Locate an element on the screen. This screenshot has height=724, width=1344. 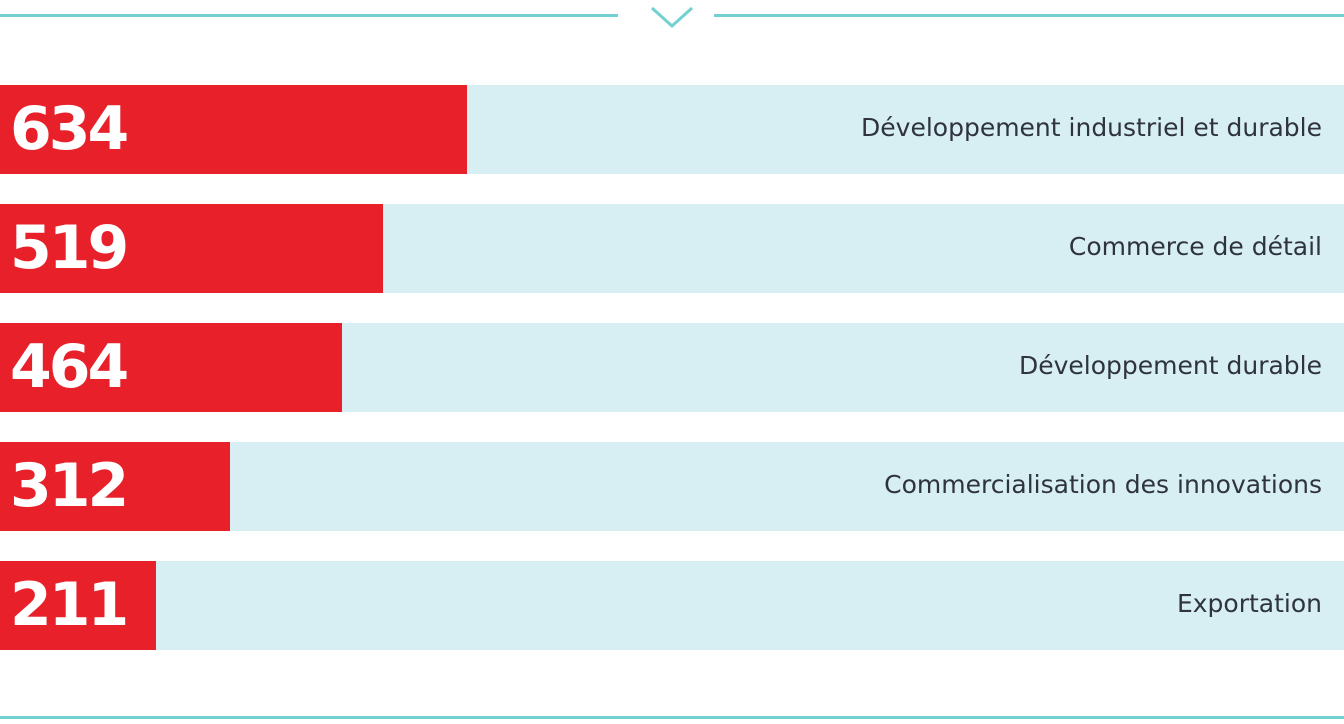
bar-row: 211 Exportation is located at coordinates (672, 605).